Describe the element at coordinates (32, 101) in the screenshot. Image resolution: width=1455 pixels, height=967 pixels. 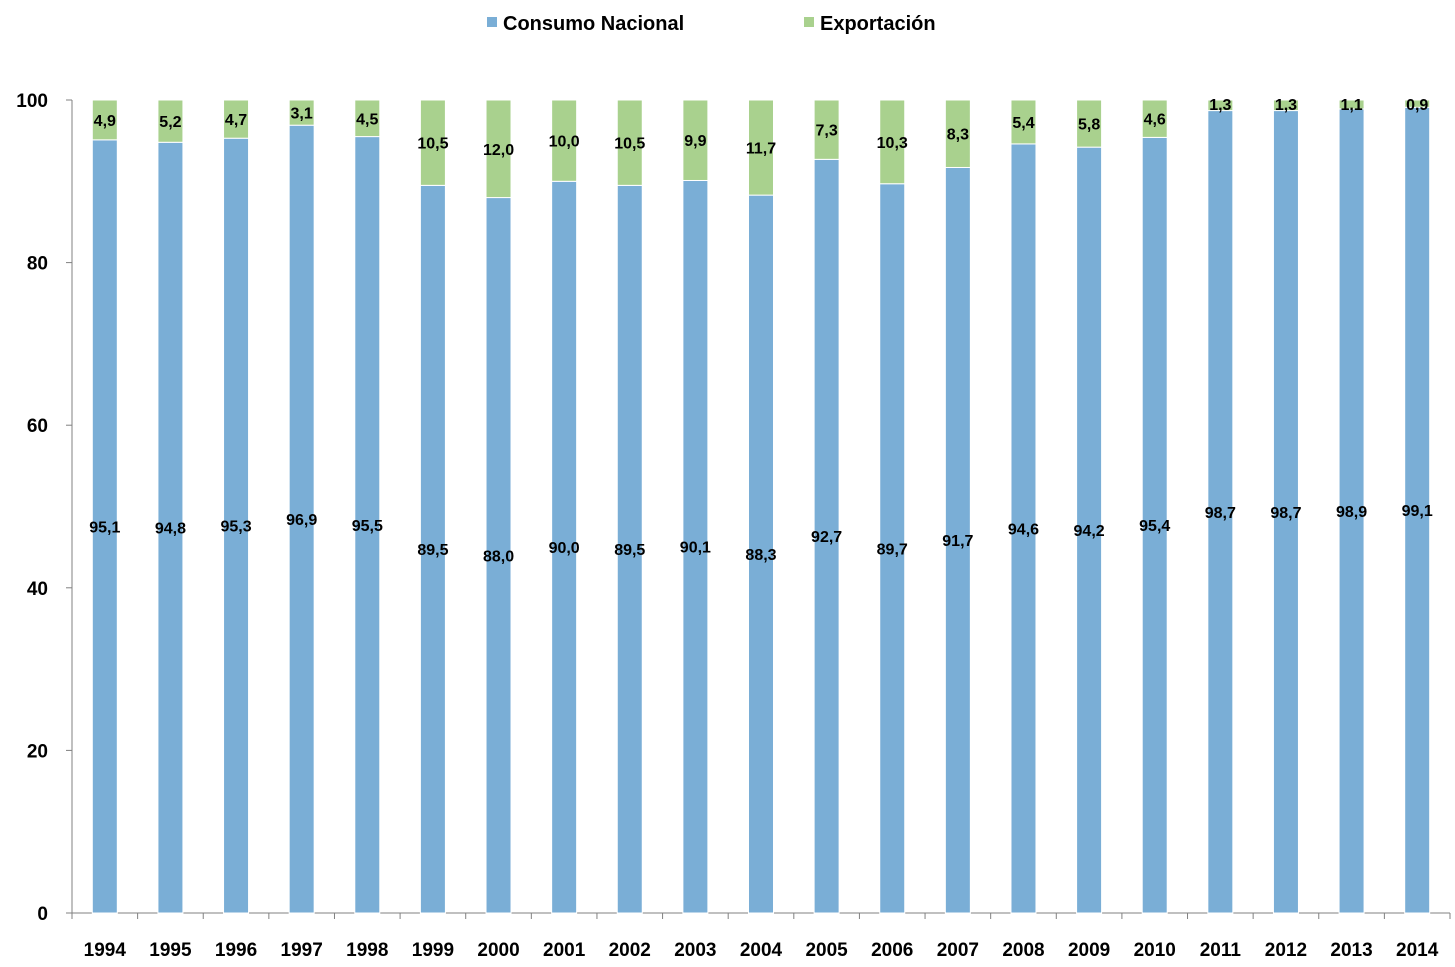
I see `y-tick-label: 100` at that location.